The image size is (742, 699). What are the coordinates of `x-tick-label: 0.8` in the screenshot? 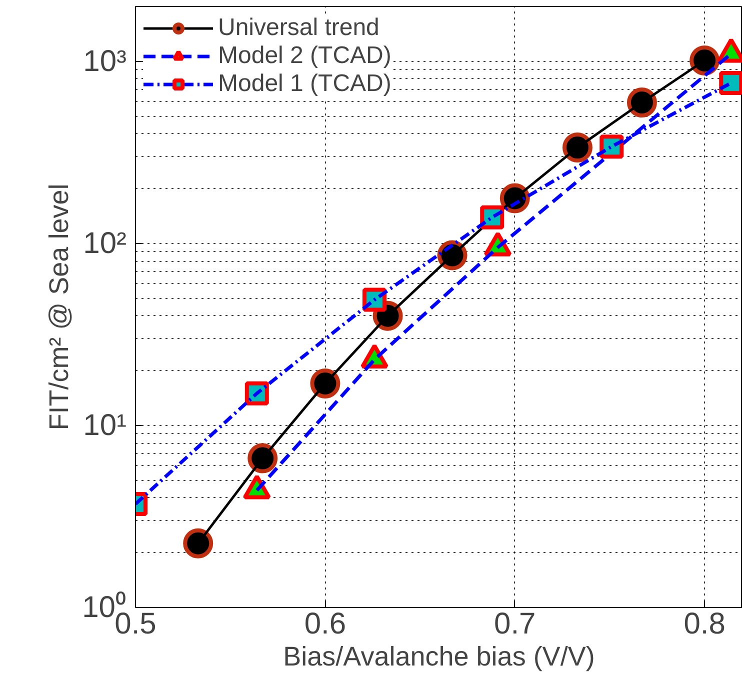 It's located at (705, 624).